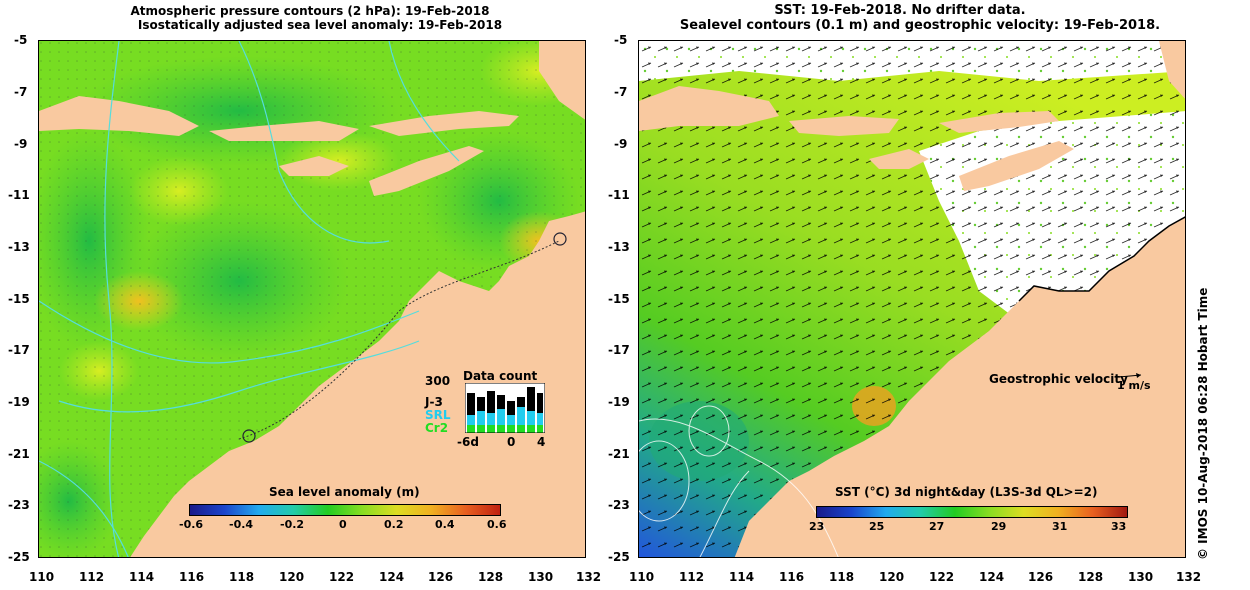 The height and width of the screenshot is (590, 1250). Describe the element at coordinates (968, 526) in the screenshot. I see `right-colorbar-ticks: 23 25 27 29 31 33` at that location.